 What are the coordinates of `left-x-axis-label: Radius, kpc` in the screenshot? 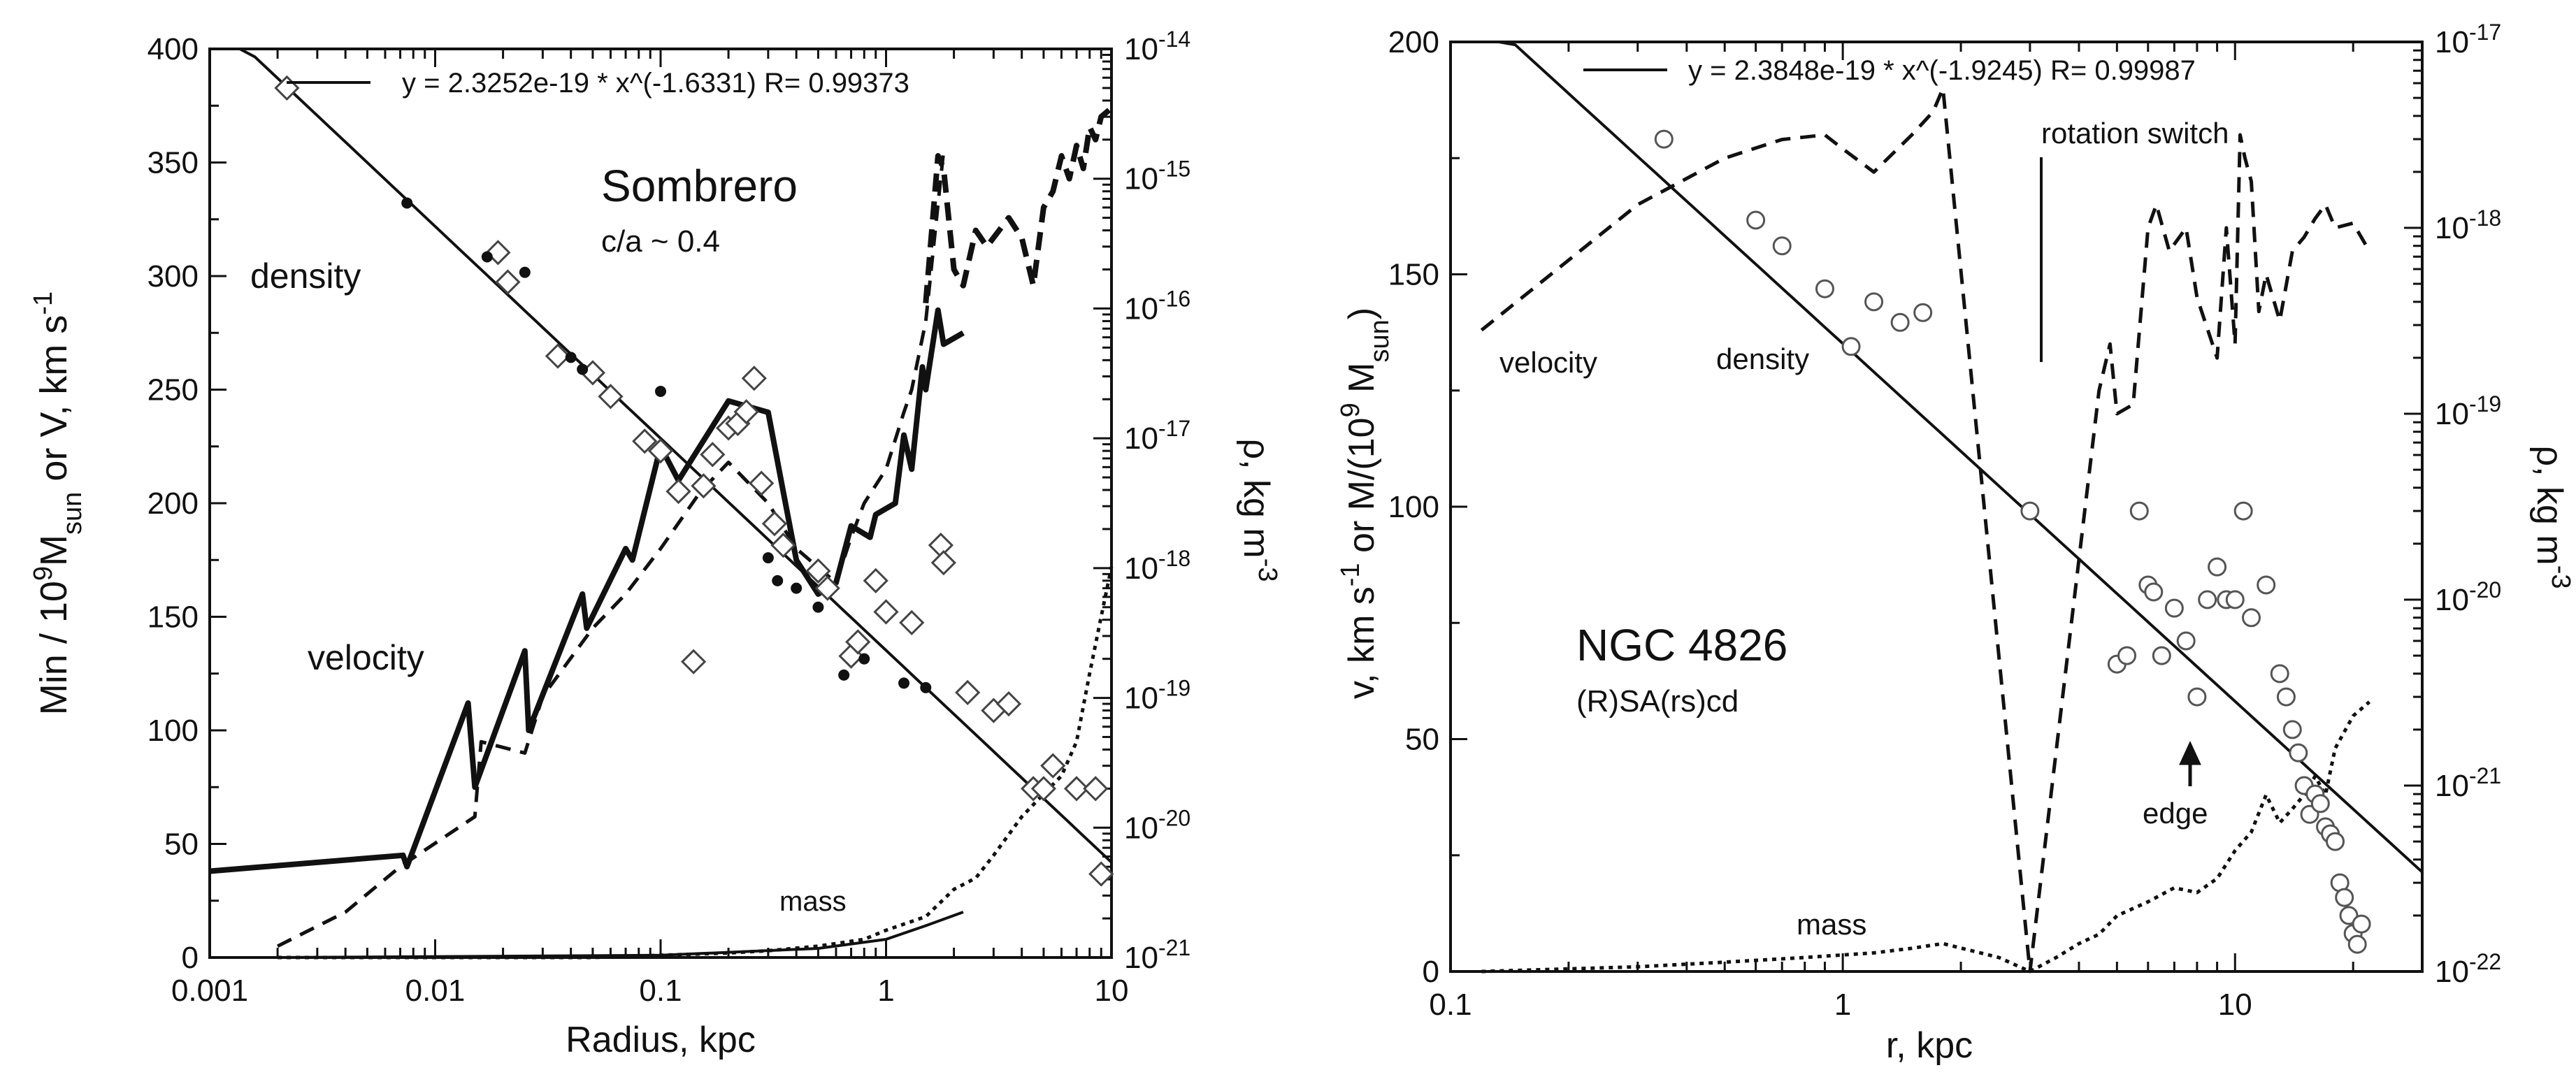 It's located at (661, 1040).